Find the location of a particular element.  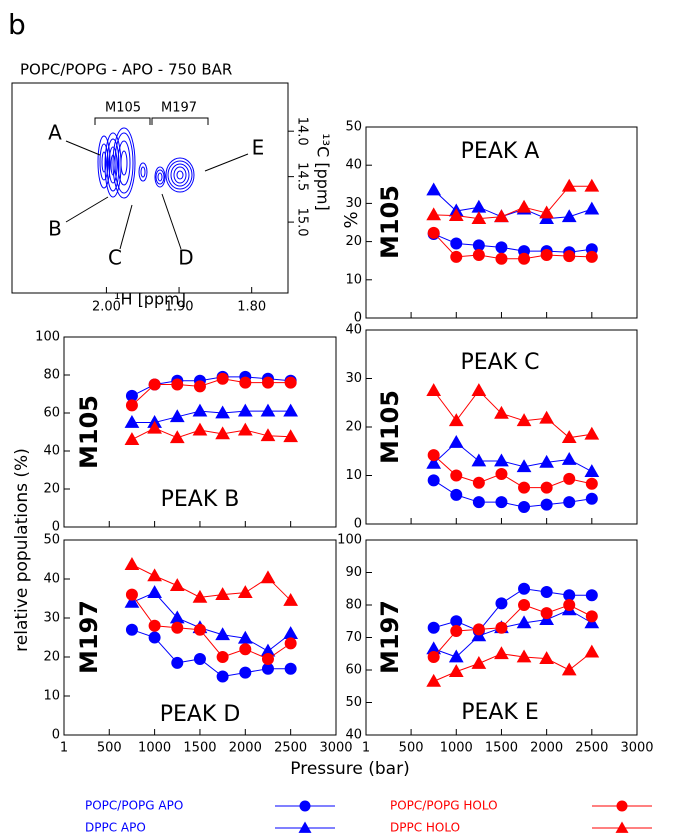

annotation: E is located at coordinates (258, 148).